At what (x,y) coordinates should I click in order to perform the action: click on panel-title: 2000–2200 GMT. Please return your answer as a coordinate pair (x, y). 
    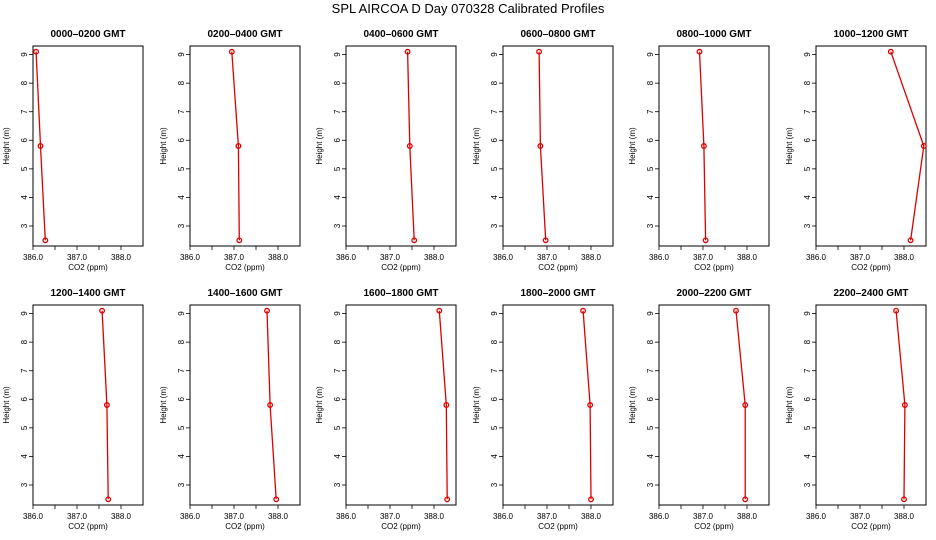
    Looking at the image, I should click on (713, 293).